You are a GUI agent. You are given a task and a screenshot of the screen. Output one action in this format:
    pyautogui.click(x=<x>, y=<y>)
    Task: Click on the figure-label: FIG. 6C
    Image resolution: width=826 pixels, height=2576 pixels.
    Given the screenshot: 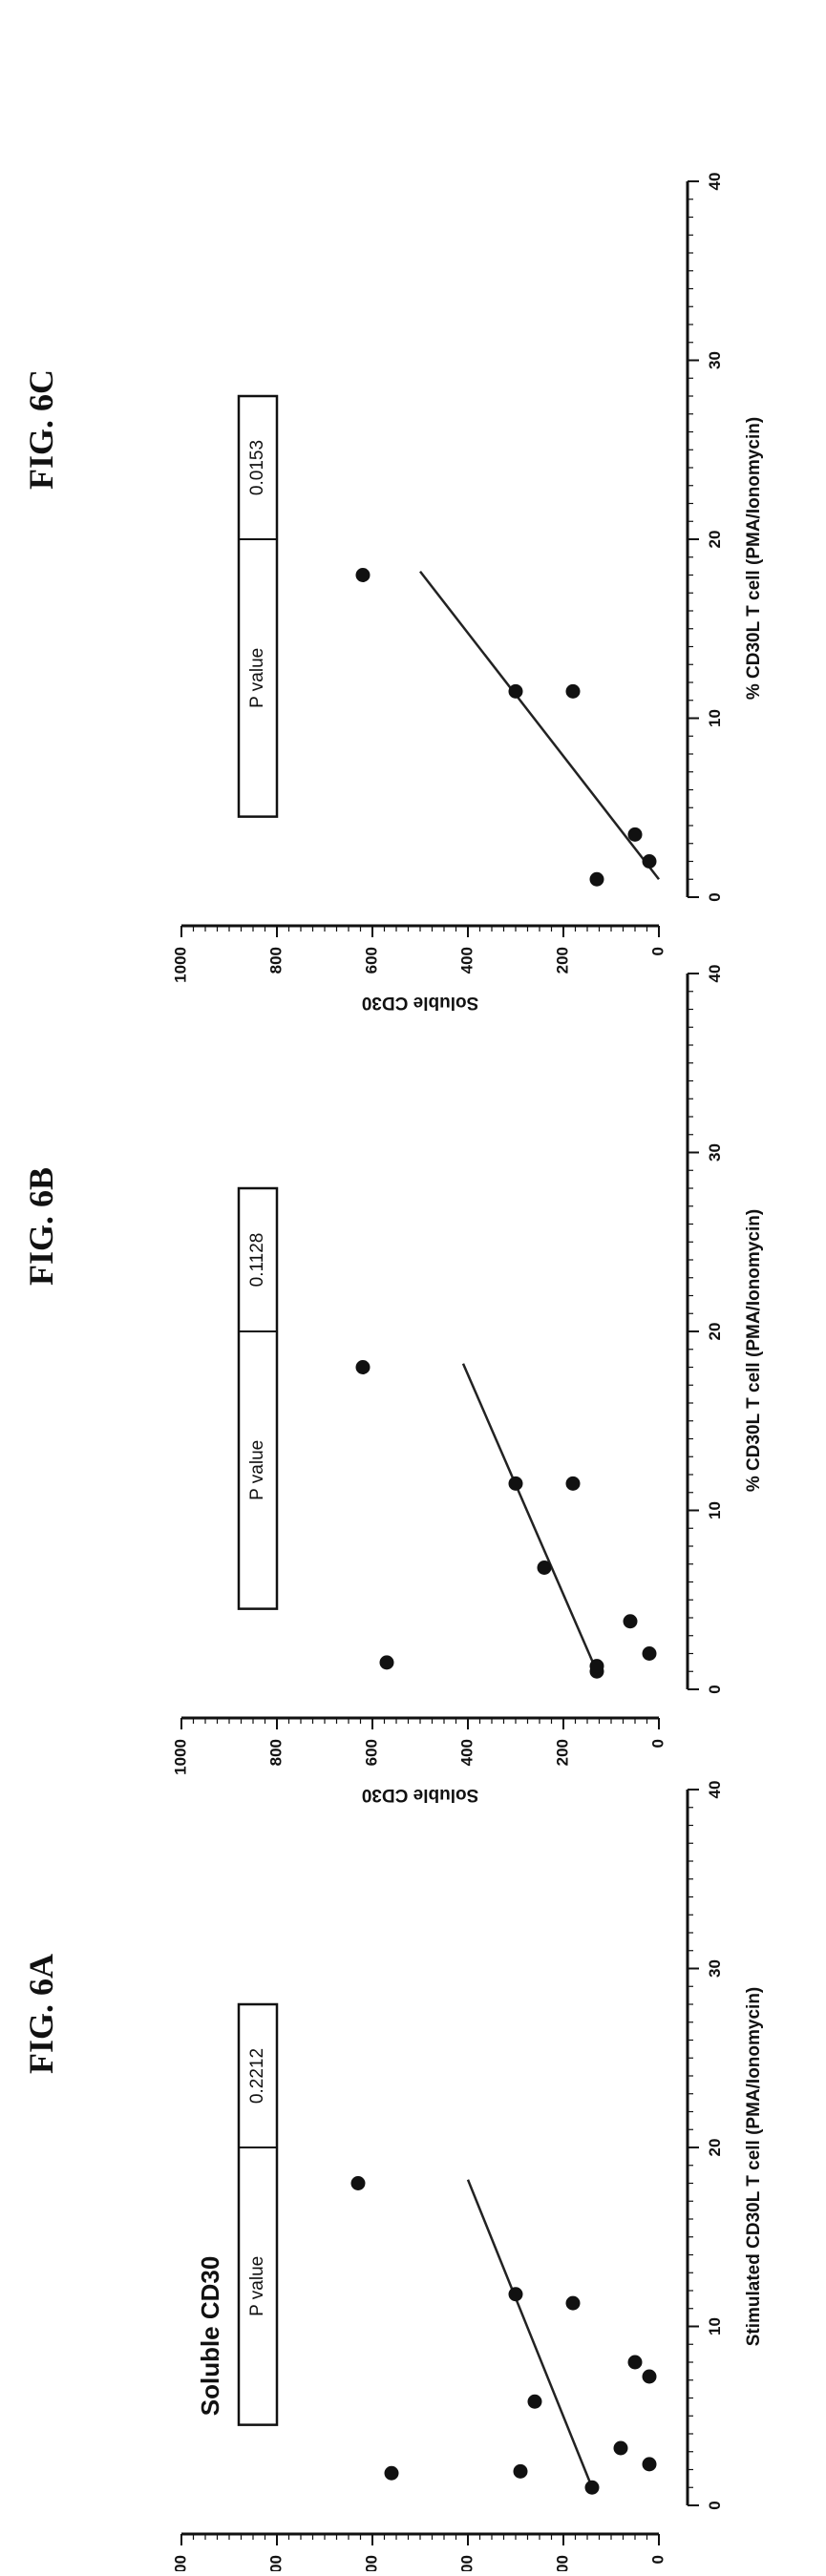 What is the action you would take?
    pyautogui.click(x=41, y=429)
    